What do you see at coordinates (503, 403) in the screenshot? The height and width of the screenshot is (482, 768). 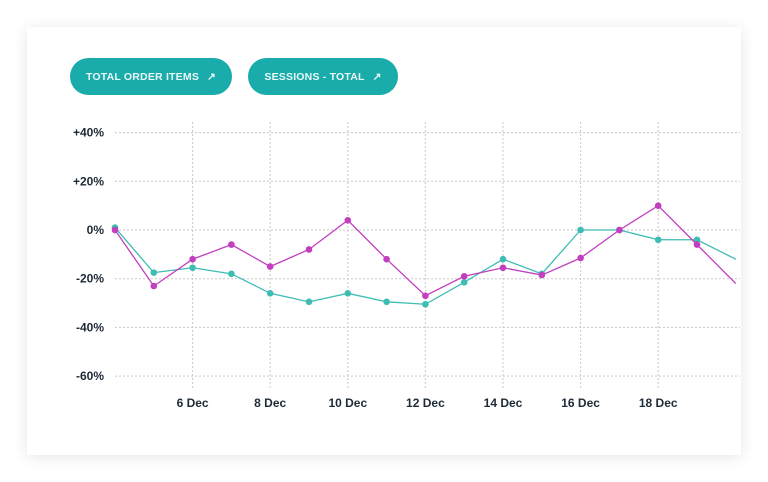 I see `x-tick-label: 14 Dec` at bounding box center [503, 403].